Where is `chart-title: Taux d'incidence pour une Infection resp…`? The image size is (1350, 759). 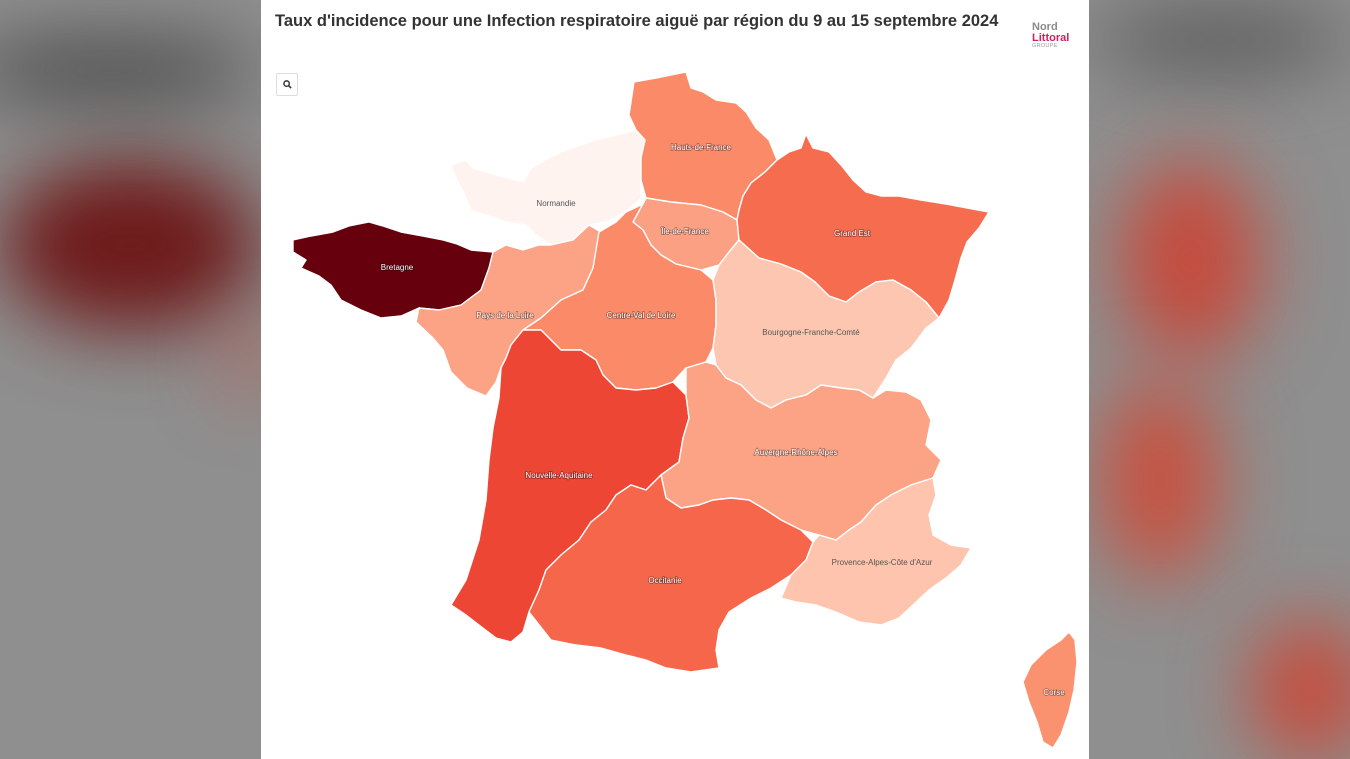 chart-title: Taux d'incidence pour une Infection resp… is located at coordinates (637, 21).